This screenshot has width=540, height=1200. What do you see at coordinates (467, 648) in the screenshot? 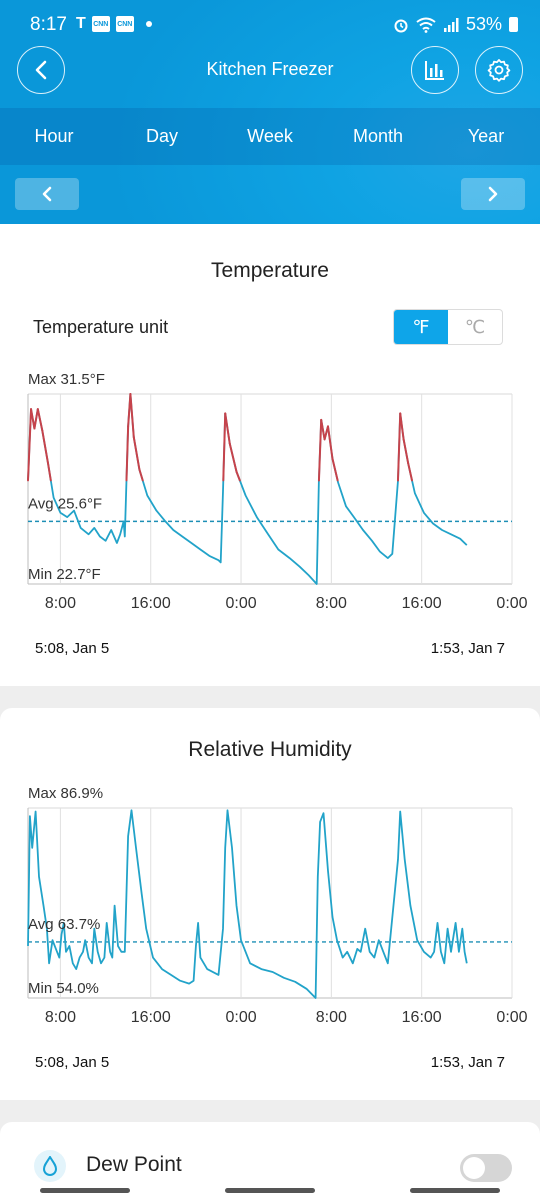
I see `temperature-range-end: 1:53, Jan 7` at bounding box center [467, 648].